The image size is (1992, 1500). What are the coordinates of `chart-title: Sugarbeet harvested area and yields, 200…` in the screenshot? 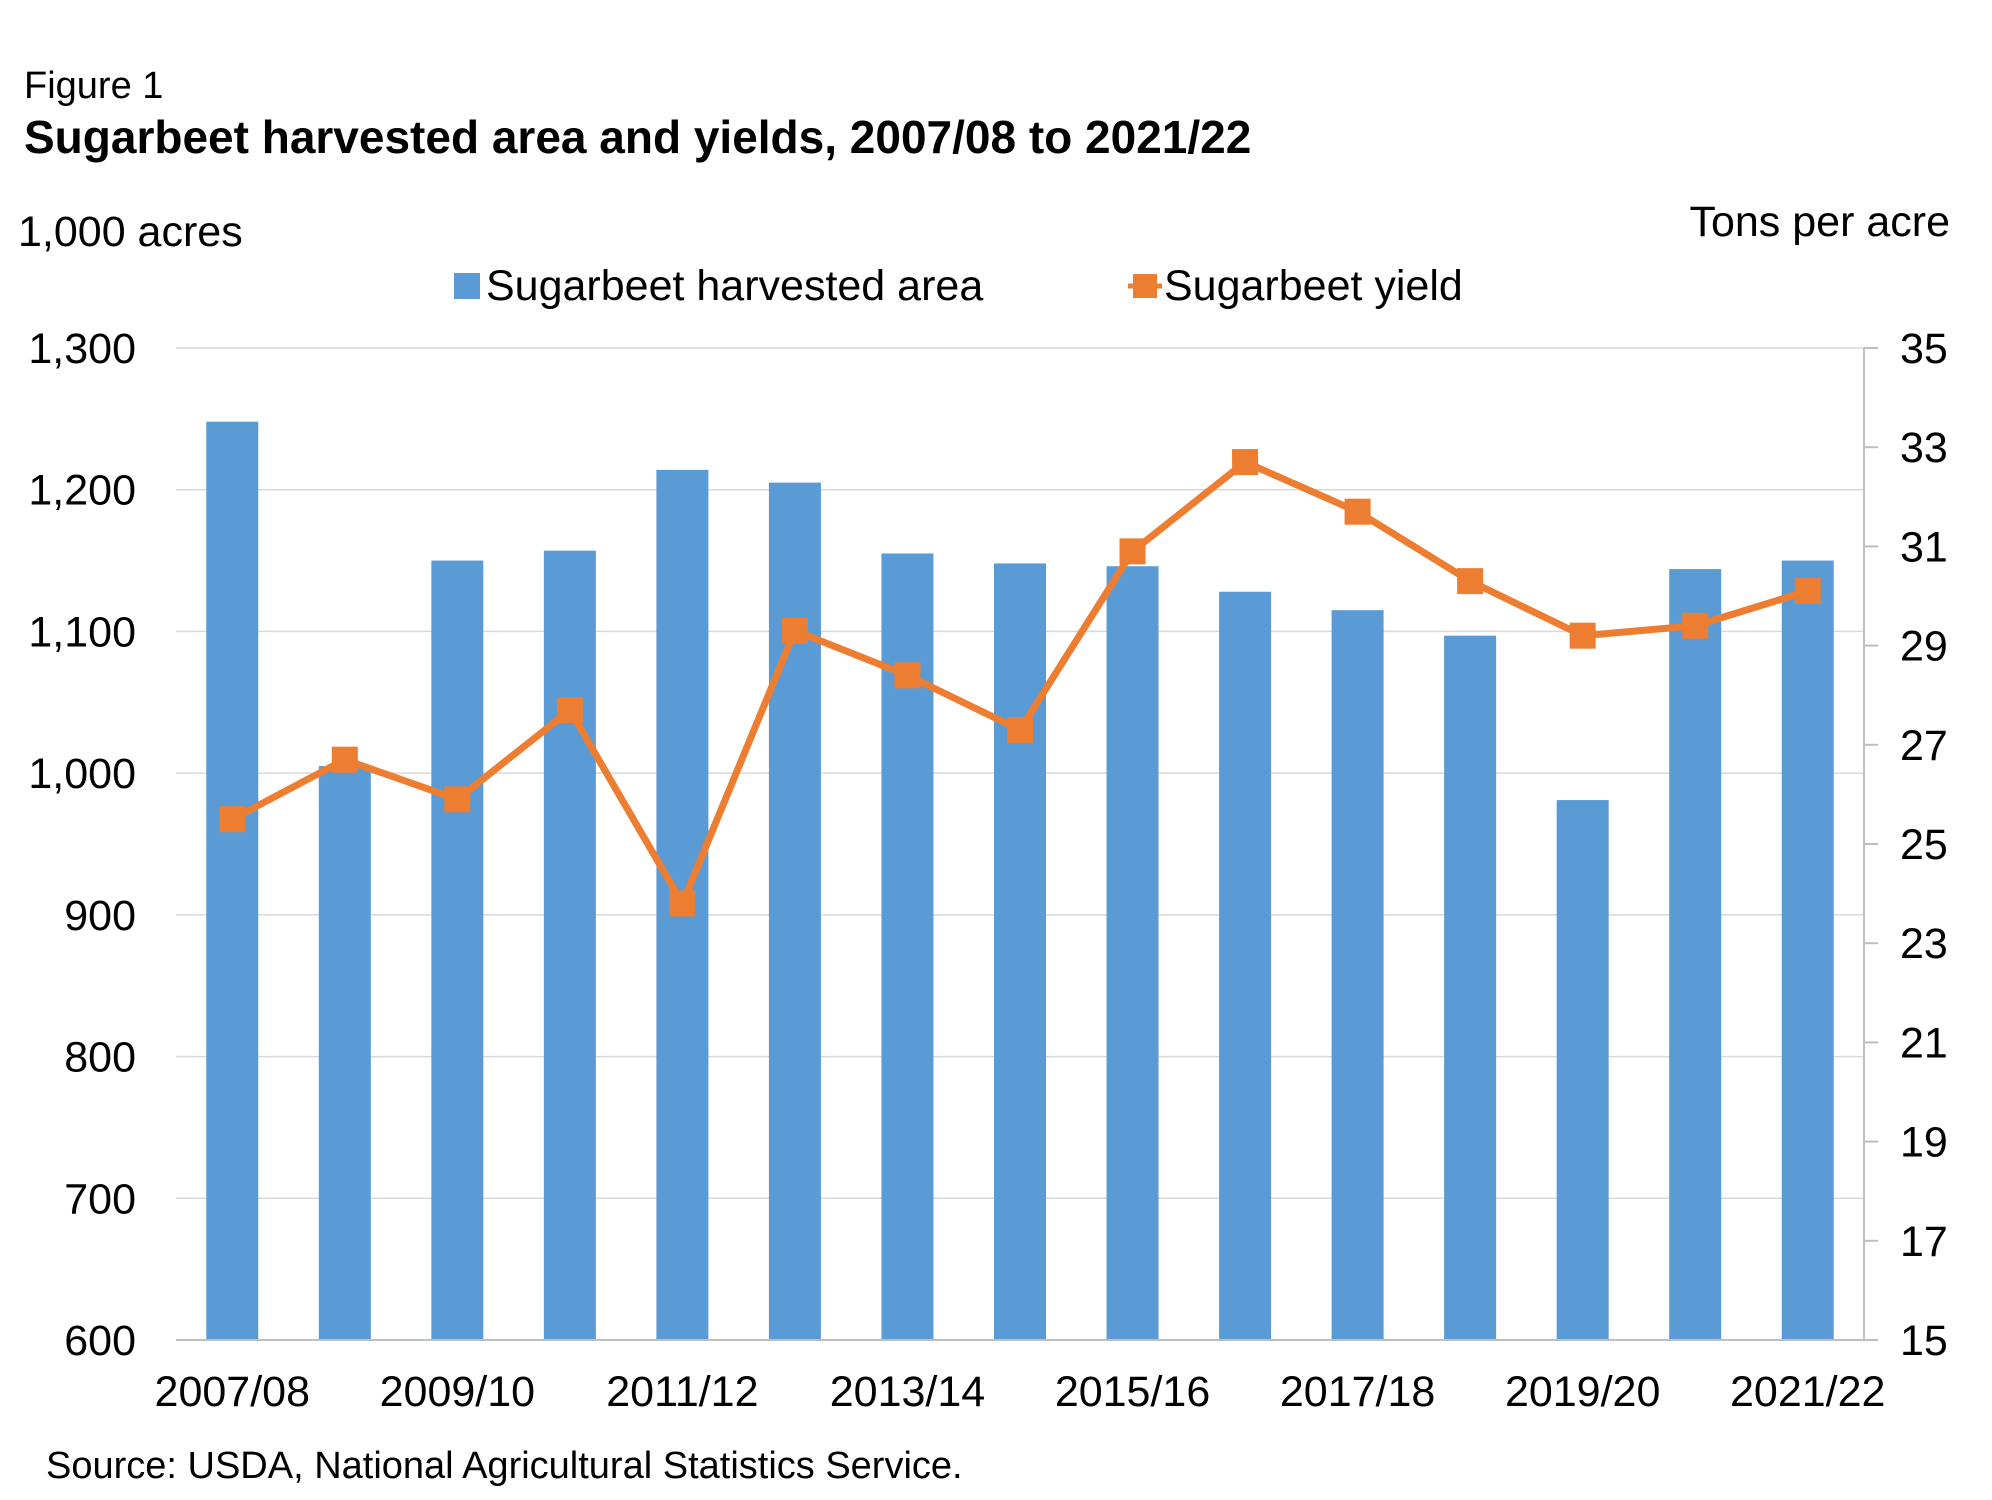 It's located at (637, 137).